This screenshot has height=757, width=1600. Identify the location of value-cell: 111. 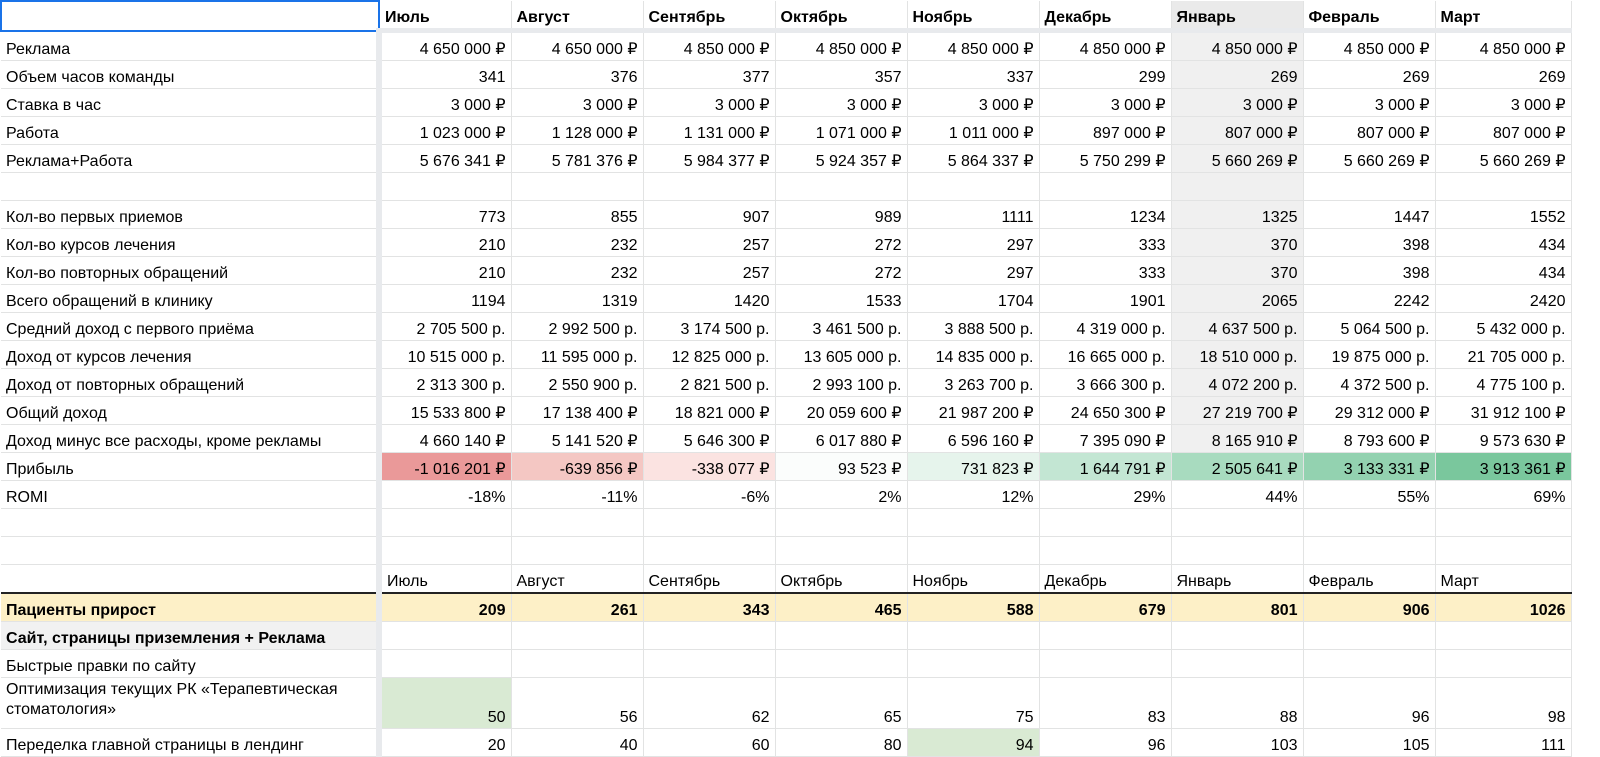
(1503, 742).